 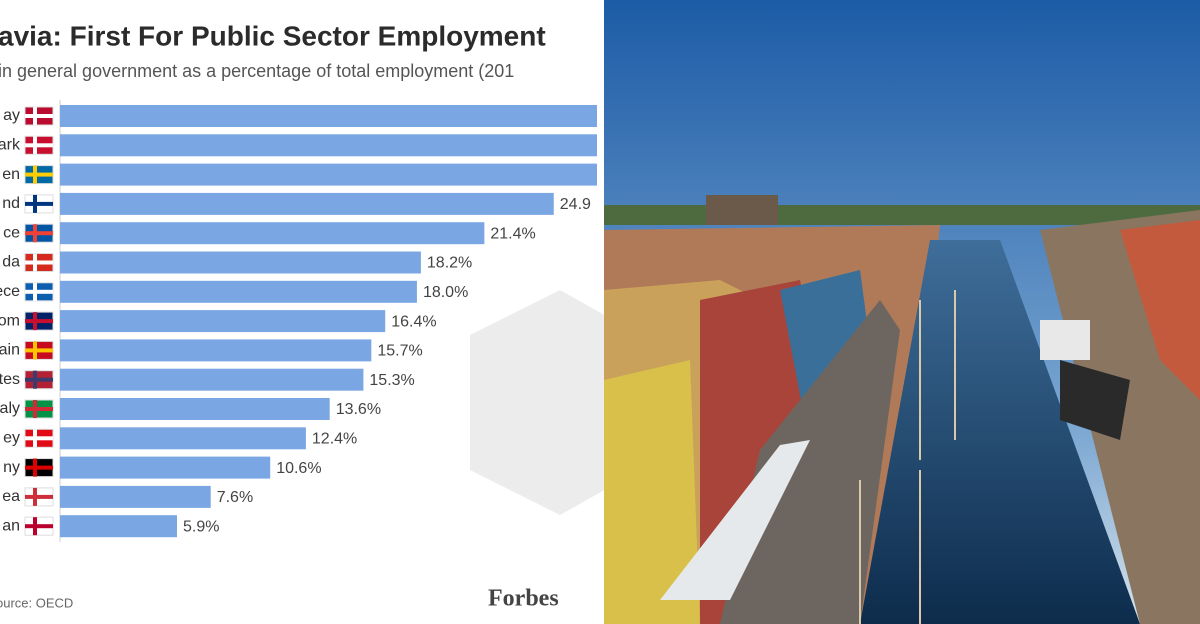 What do you see at coordinates (399, 351) in the screenshot?
I see `value-label: 15.7%` at bounding box center [399, 351].